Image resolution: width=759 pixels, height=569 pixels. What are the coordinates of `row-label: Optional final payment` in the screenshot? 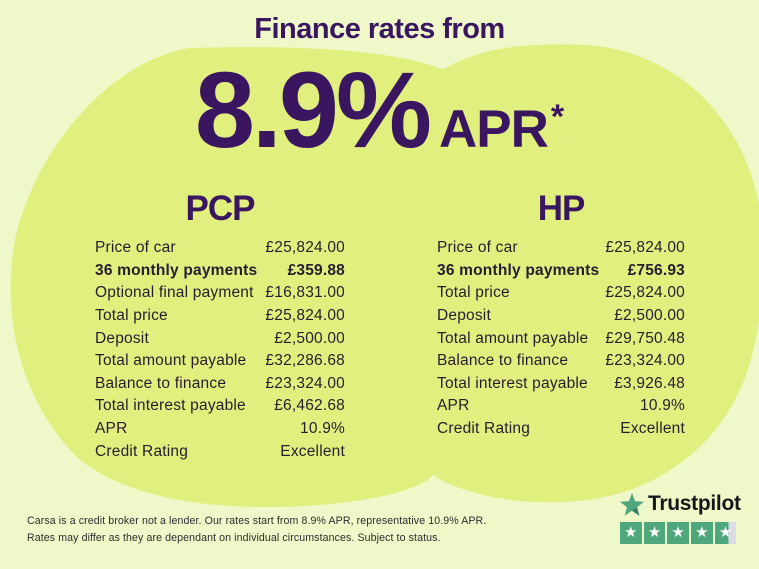 It's located at (174, 293).